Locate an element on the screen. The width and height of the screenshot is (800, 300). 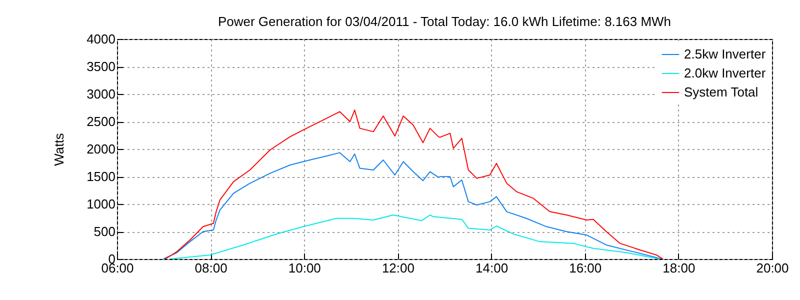
x-tick-label: 16:00 is located at coordinates (585, 268).